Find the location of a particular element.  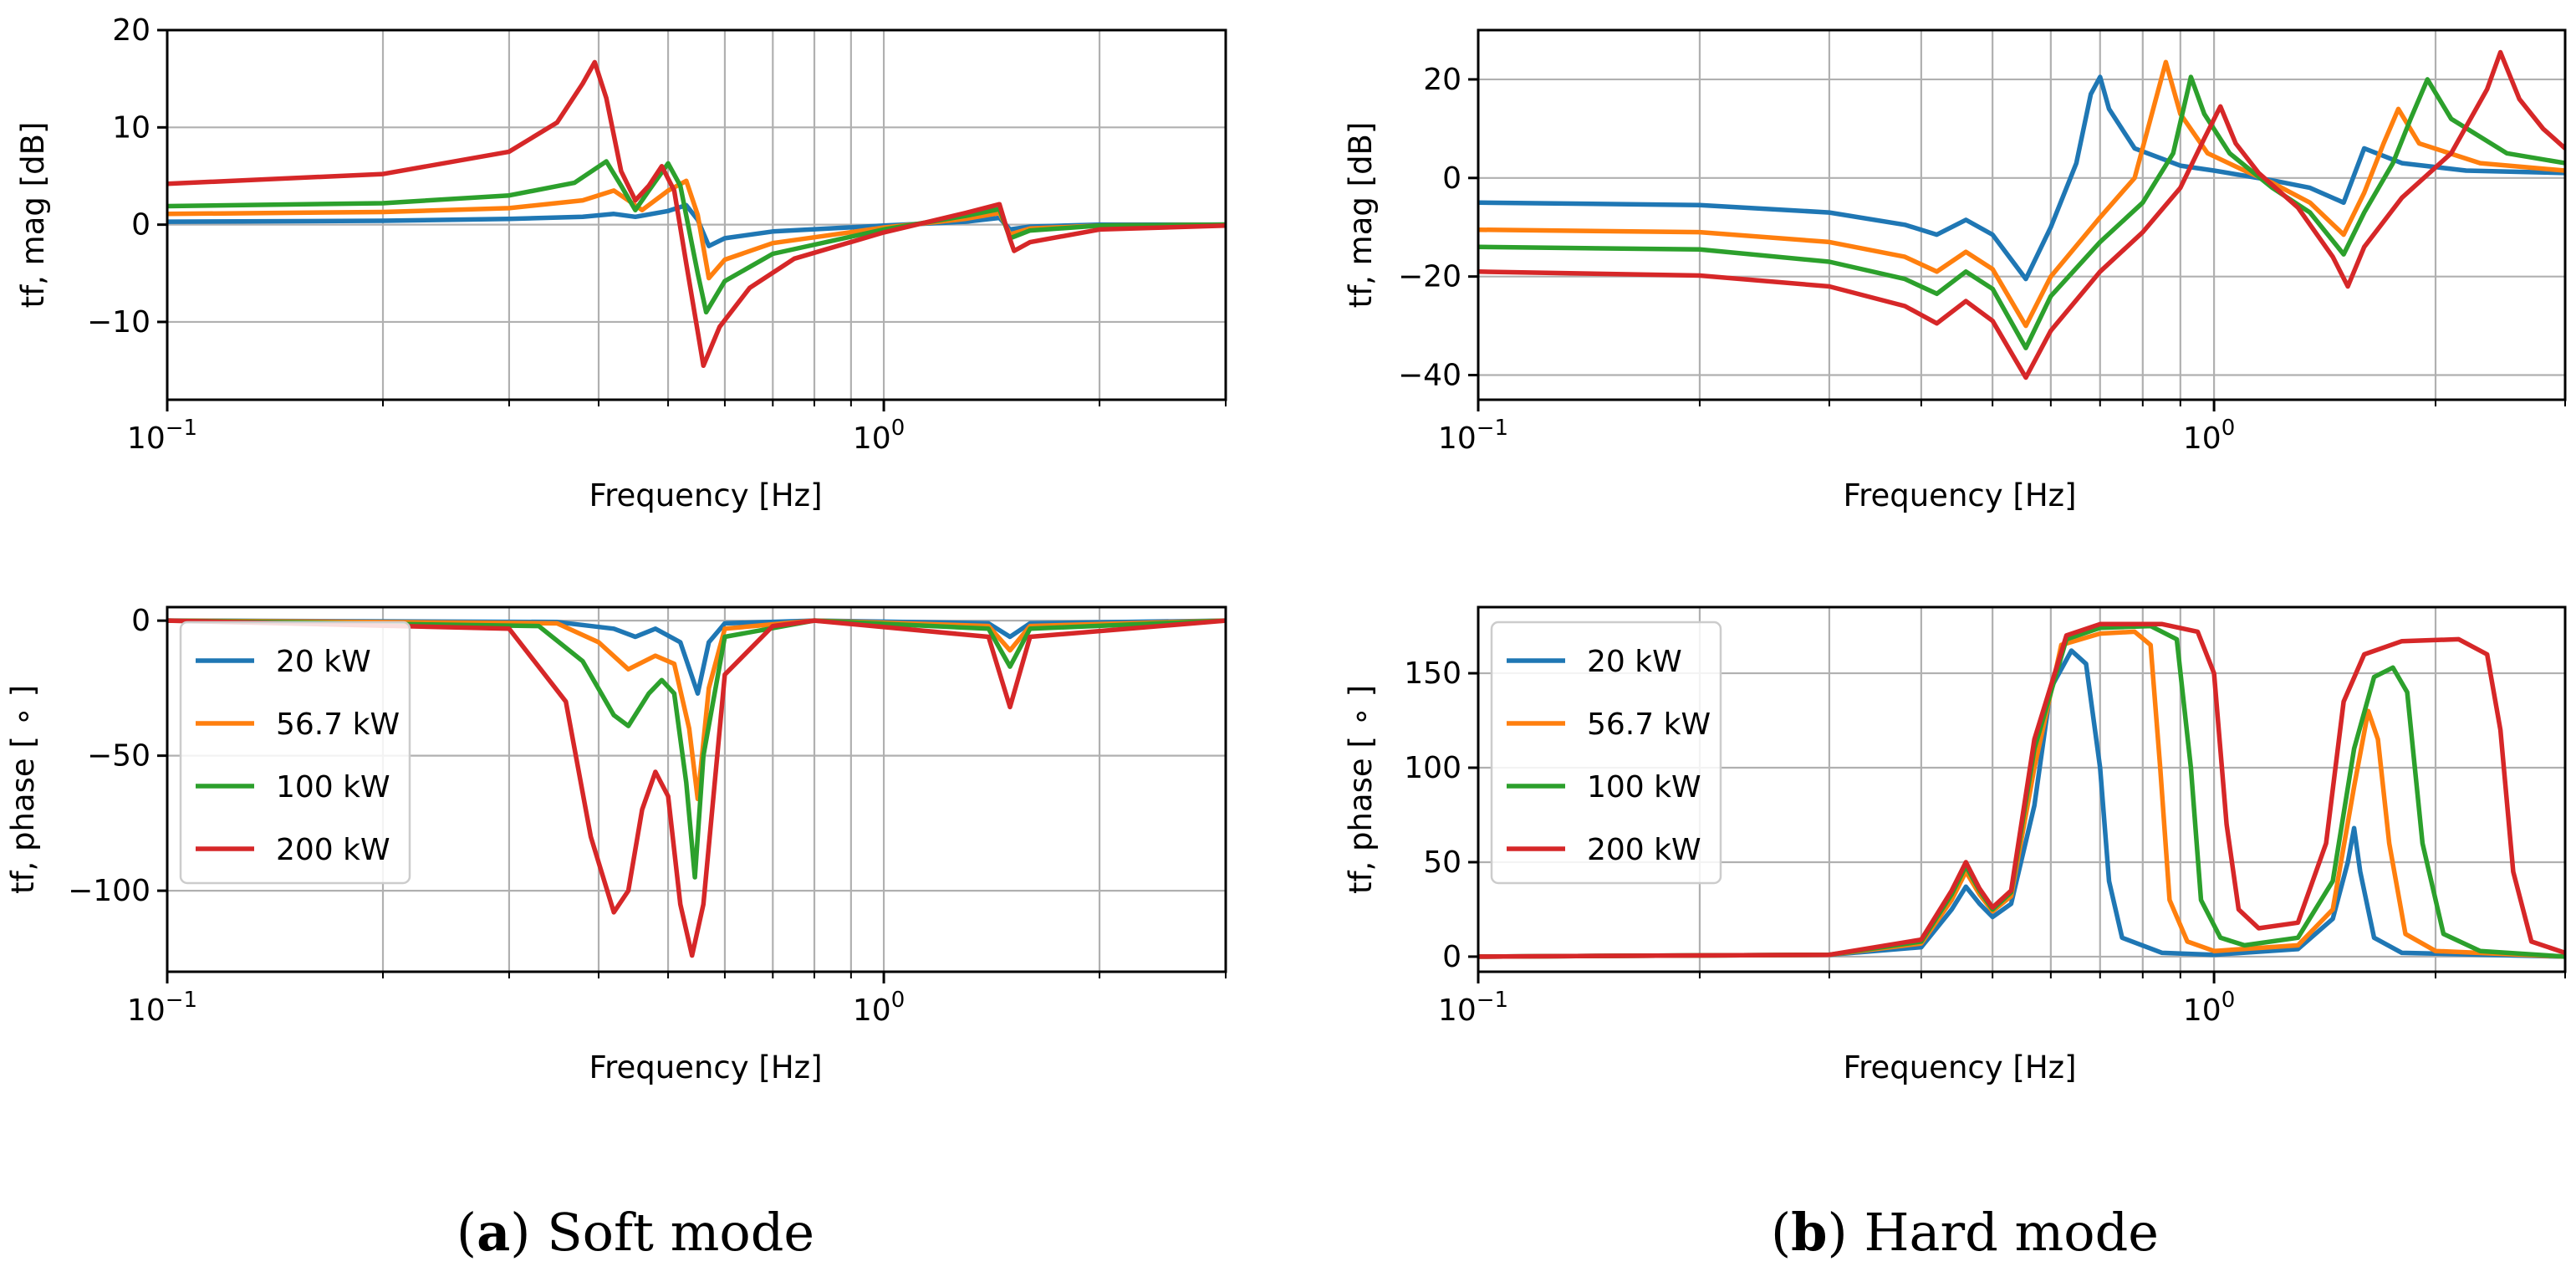

y-tick-label: 50 is located at coordinates (1442, 863).